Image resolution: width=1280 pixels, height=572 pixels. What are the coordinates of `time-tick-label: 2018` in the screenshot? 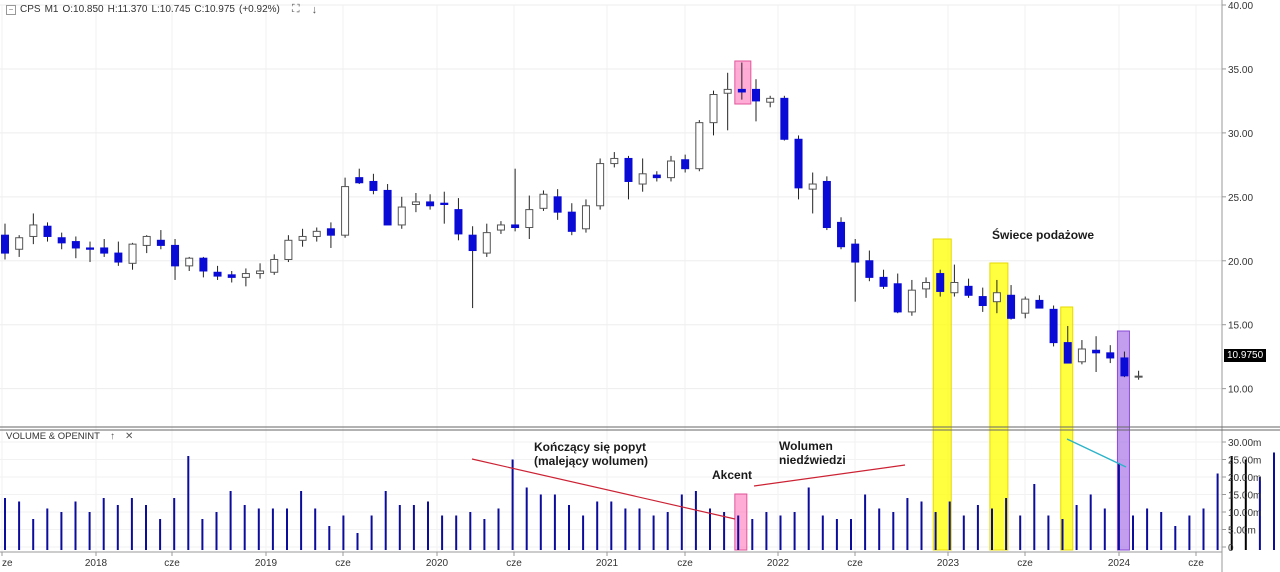 It's located at (96, 563).